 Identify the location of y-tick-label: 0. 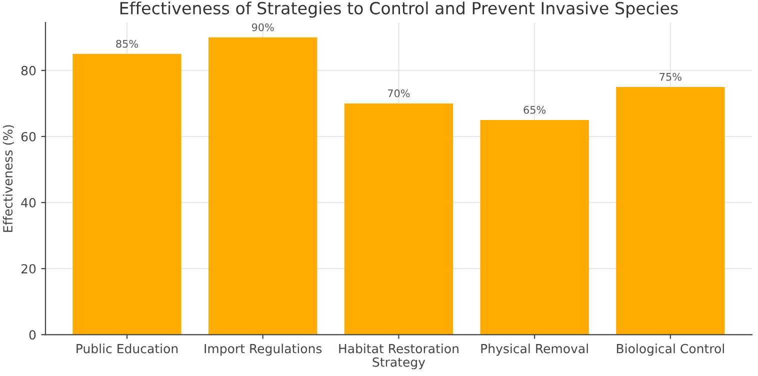
(32, 335).